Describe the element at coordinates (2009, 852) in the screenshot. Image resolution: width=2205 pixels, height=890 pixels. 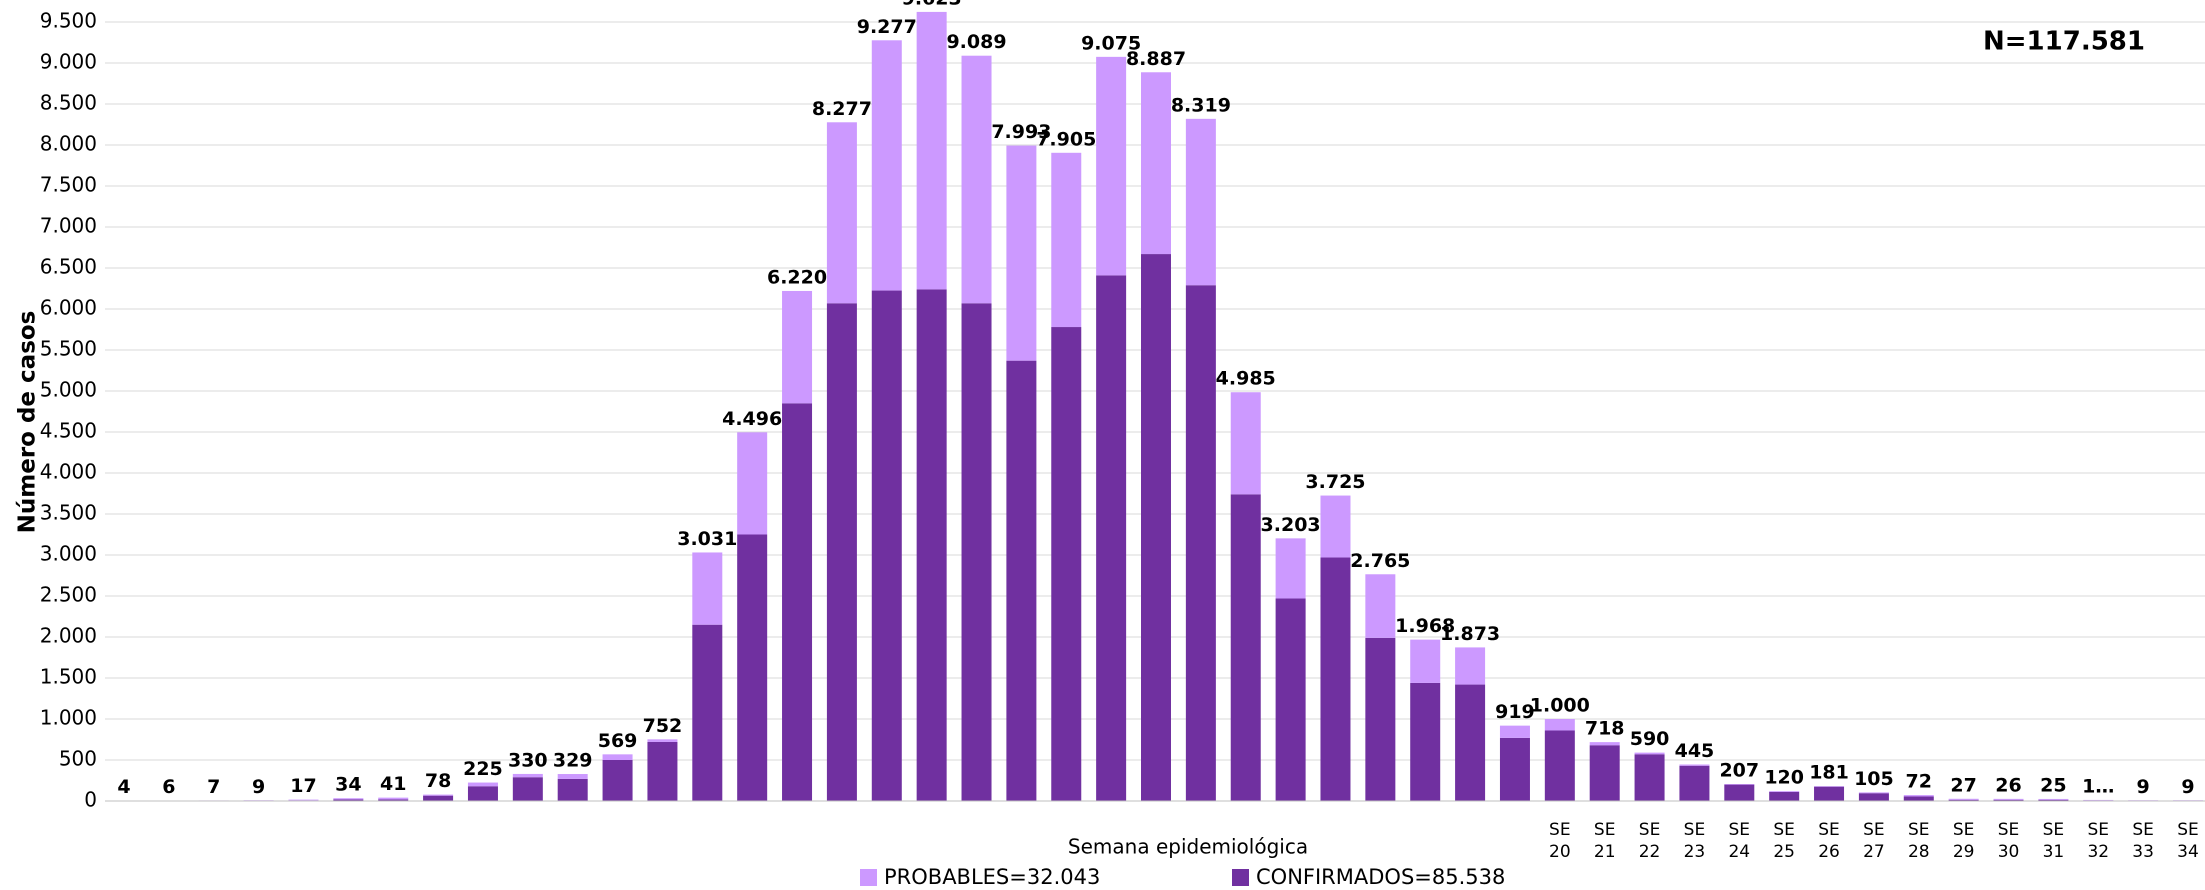
I see `x-tick-label-line: 30` at that location.